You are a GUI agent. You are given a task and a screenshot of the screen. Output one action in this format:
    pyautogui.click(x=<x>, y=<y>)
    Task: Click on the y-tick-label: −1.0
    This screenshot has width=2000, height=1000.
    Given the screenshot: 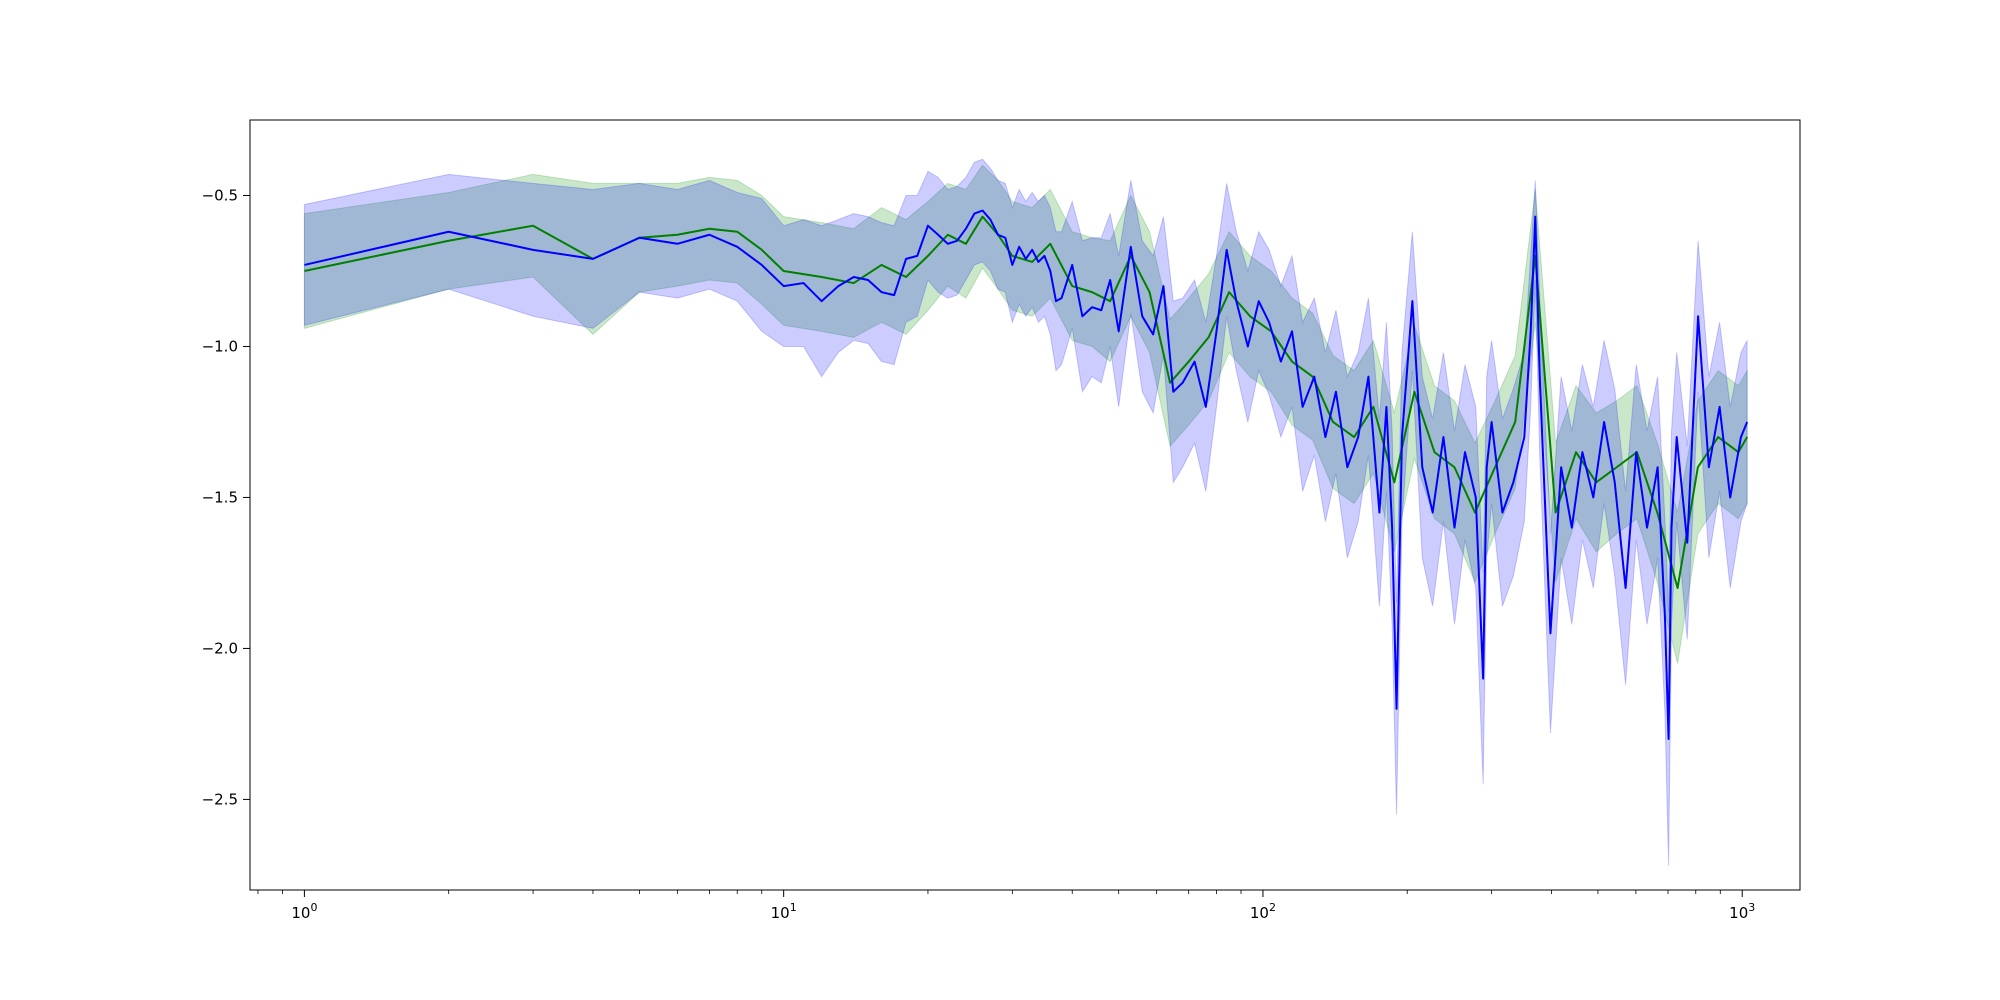 What is the action you would take?
    pyautogui.click(x=220, y=346)
    